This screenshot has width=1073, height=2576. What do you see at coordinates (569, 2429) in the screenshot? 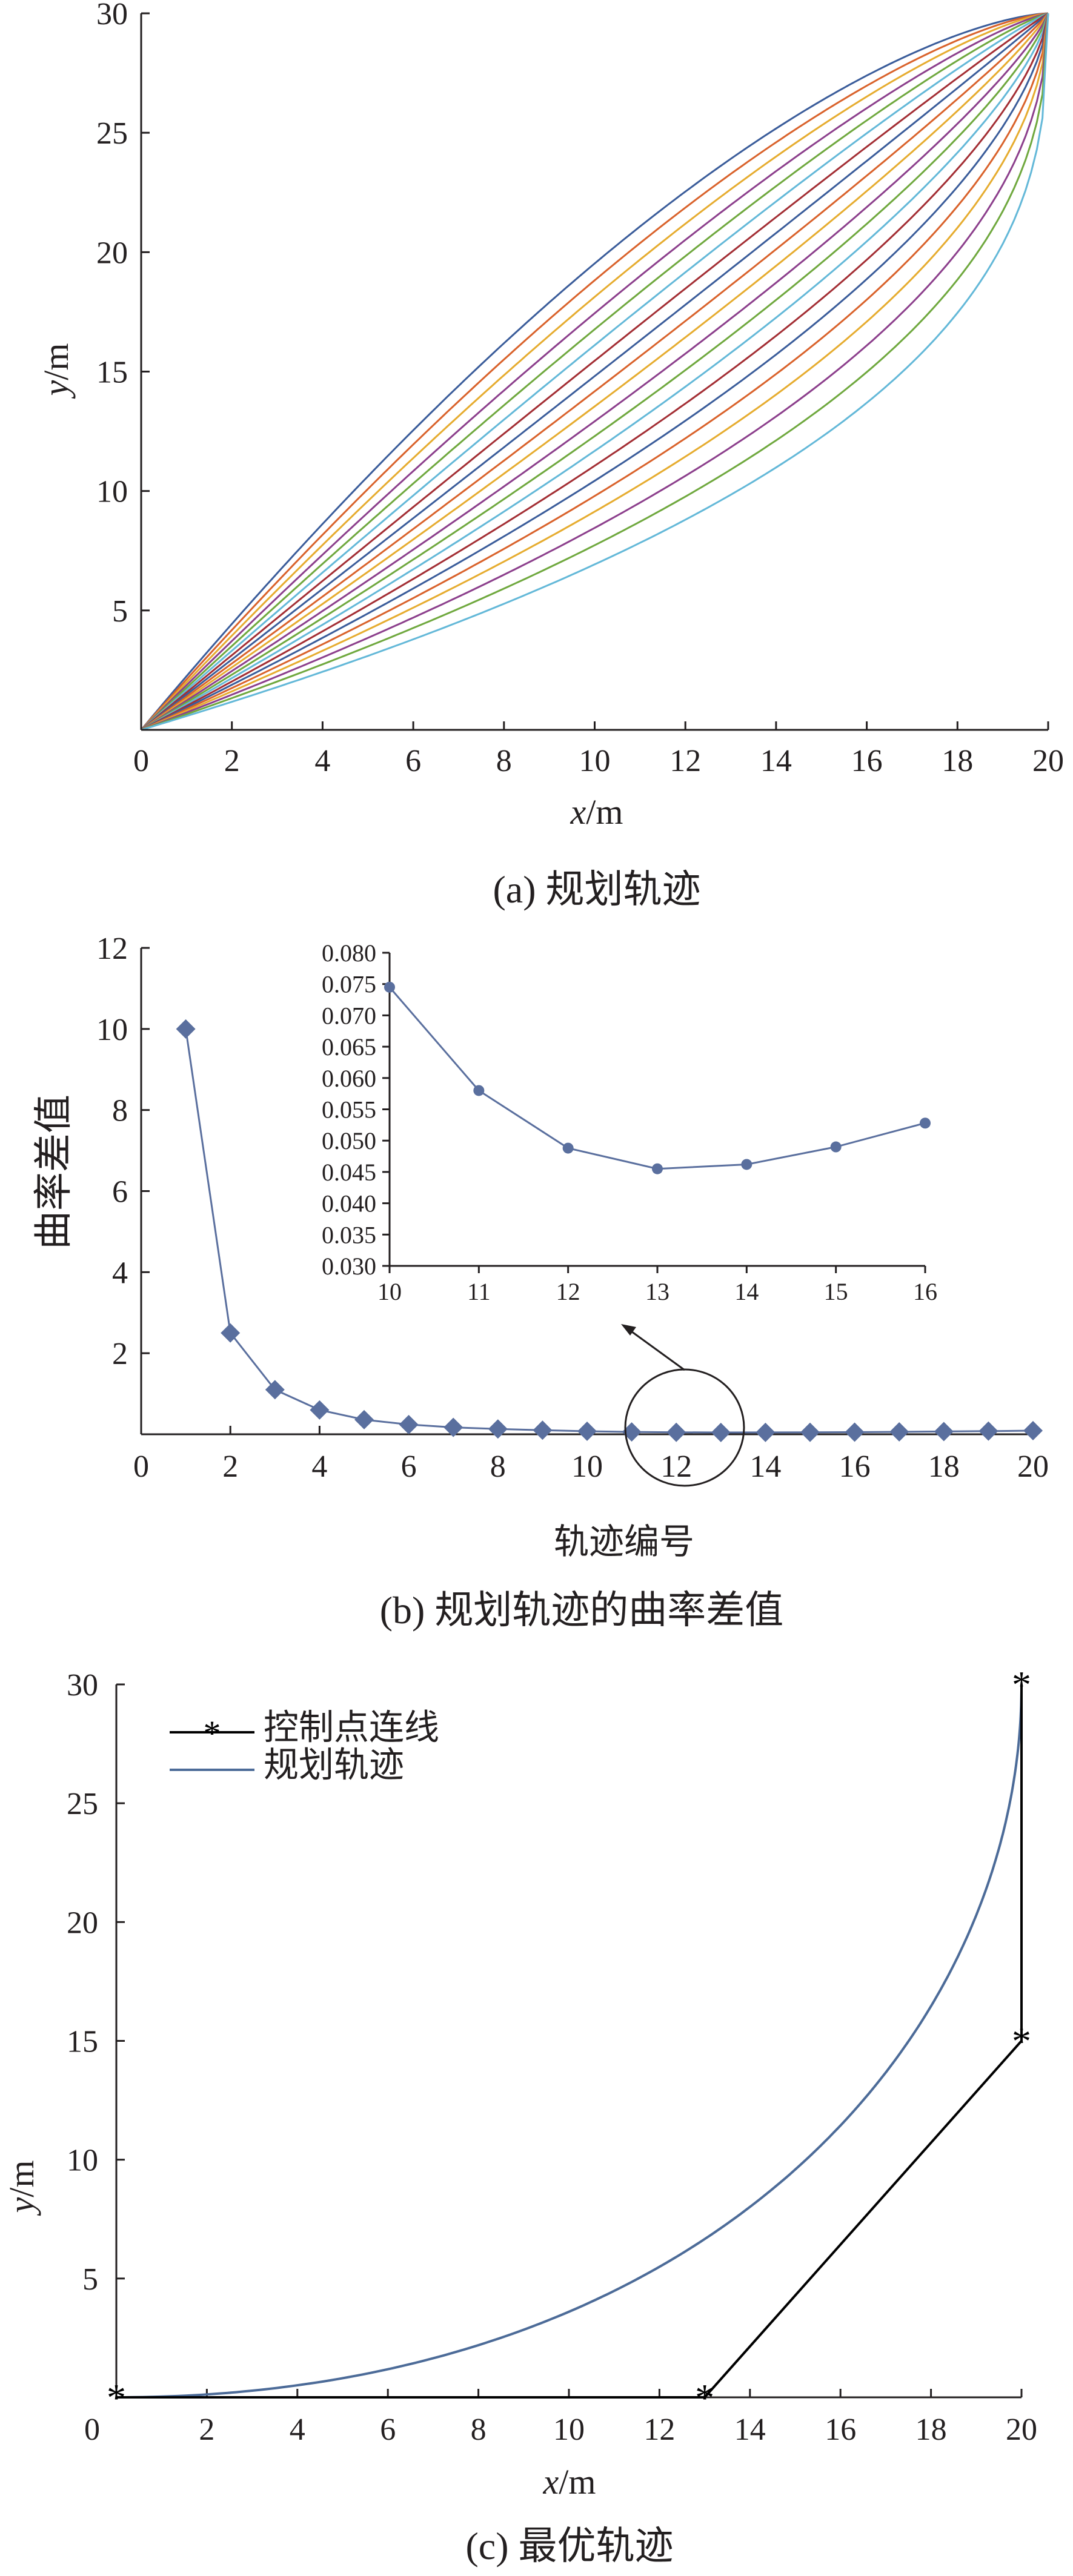
I see `c-x-tick-label: 10` at bounding box center [569, 2429].